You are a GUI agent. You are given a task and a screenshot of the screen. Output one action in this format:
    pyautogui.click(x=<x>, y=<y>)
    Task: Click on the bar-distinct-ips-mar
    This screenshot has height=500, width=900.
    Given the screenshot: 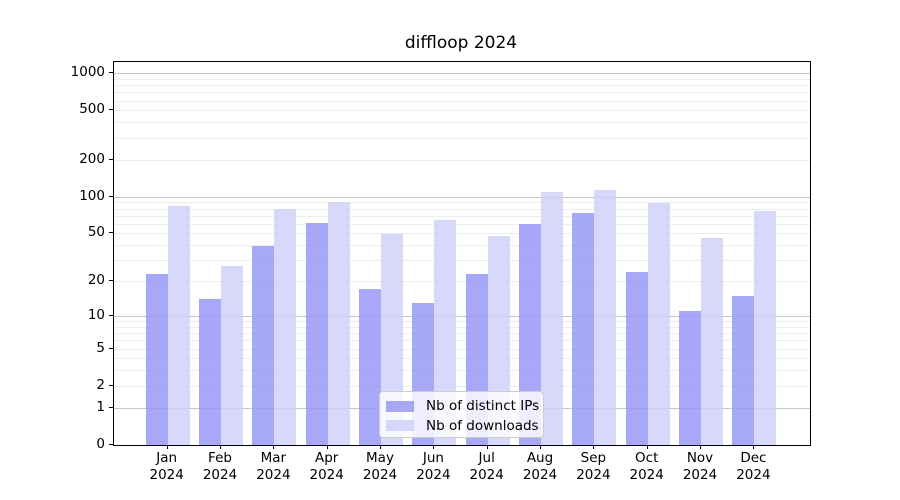 What is the action you would take?
    pyautogui.click(x=263, y=345)
    